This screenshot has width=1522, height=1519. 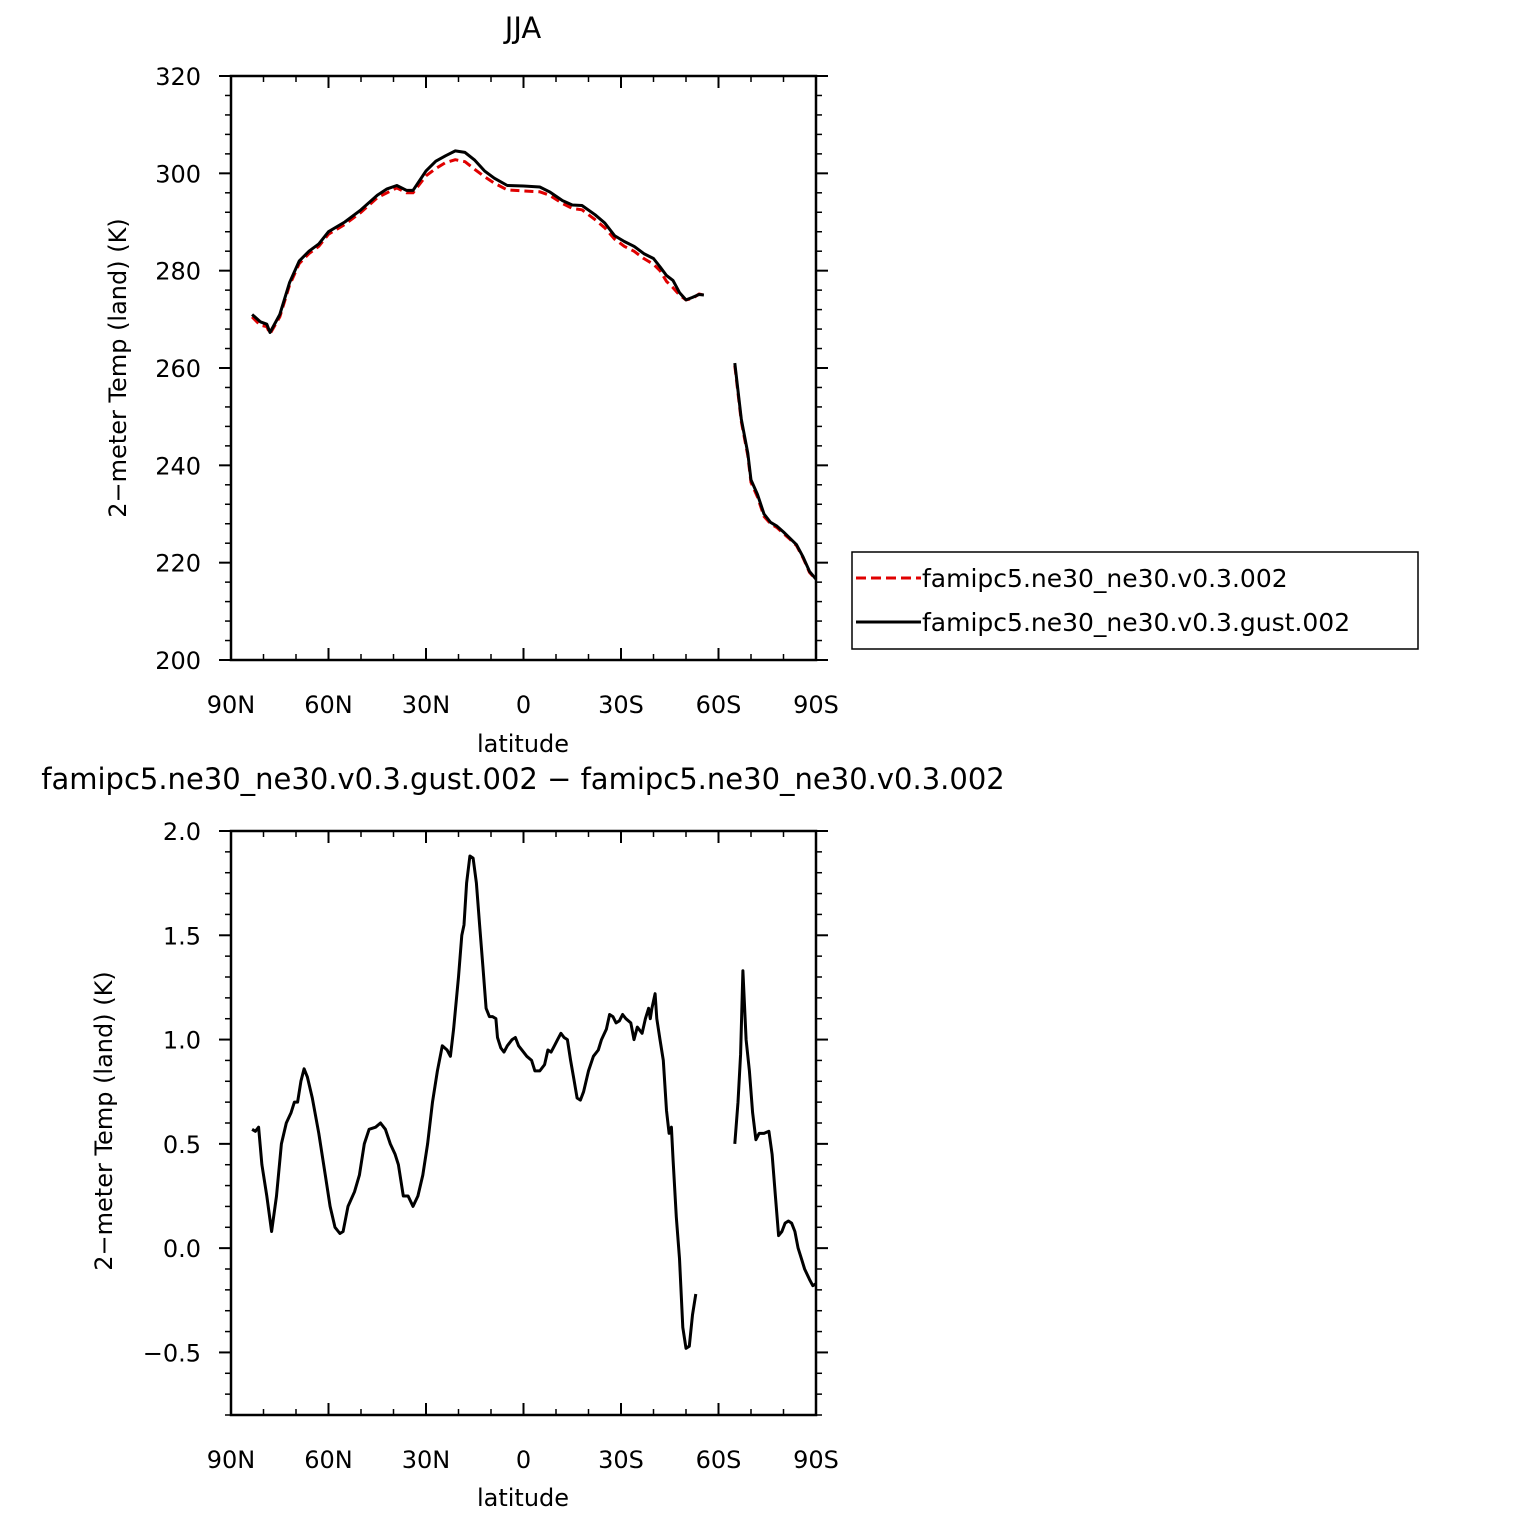 What do you see at coordinates (328, 1460) in the screenshot?
I see `bottom-x-tick-label: 60N` at bounding box center [328, 1460].